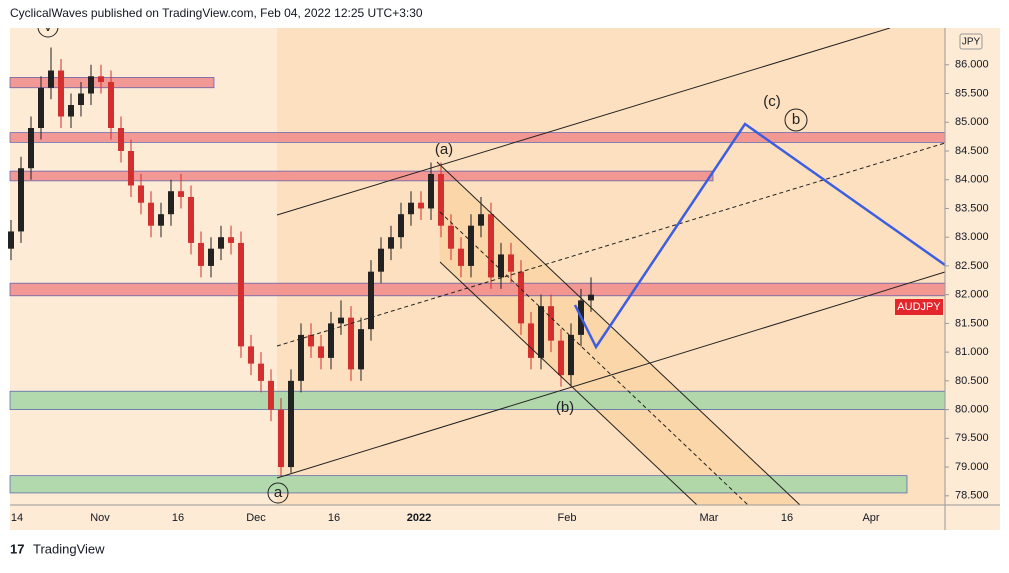 Image resolution: width=1009 pixels, height=573 pixels. What do you see at coordinates (972, 467) in the screenshot?
I see `y-tick-label: 79.000` at bounding box center [972, 467].